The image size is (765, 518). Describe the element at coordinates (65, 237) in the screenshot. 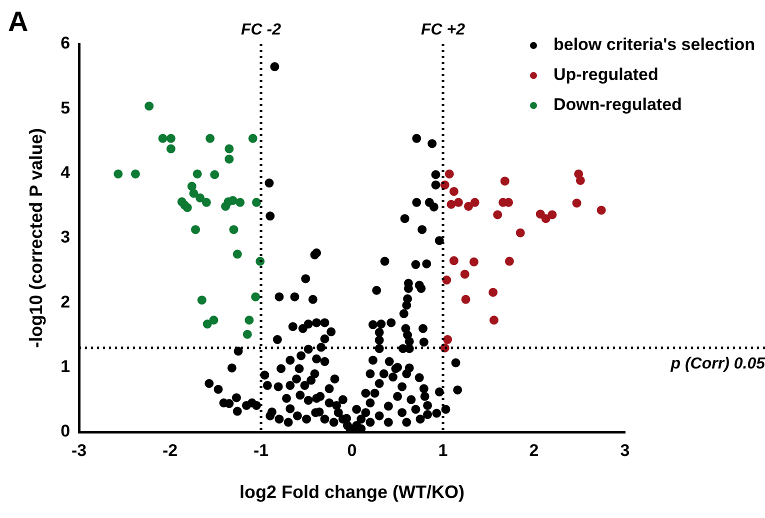

I see `y-tick-label: 3` at that location.